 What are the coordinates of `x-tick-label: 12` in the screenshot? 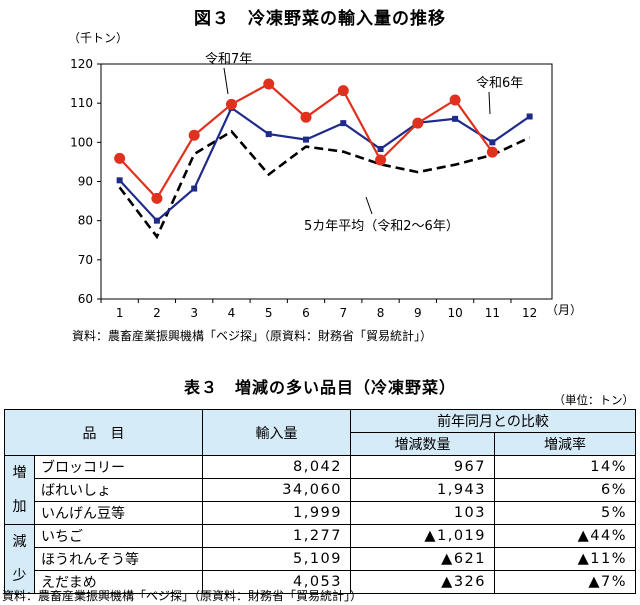 It's located at (529, 313).